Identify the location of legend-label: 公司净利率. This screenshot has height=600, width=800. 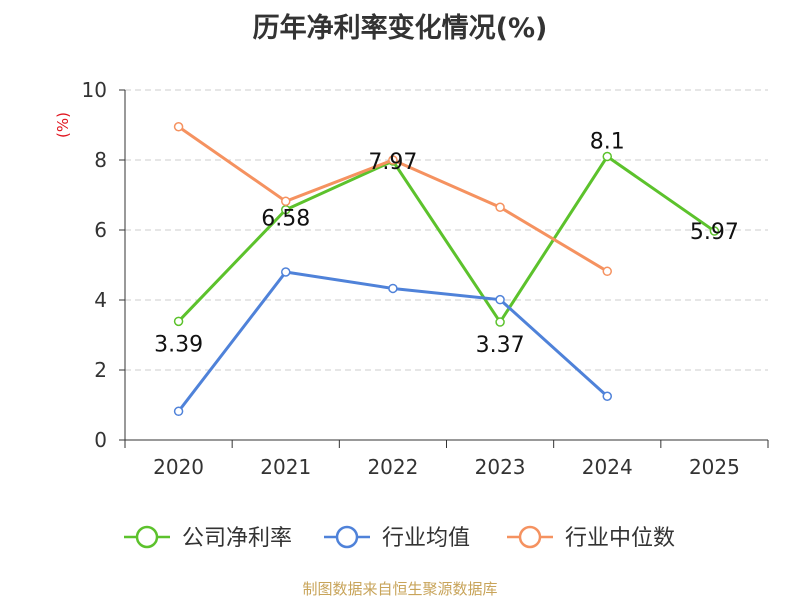
(237, 538).